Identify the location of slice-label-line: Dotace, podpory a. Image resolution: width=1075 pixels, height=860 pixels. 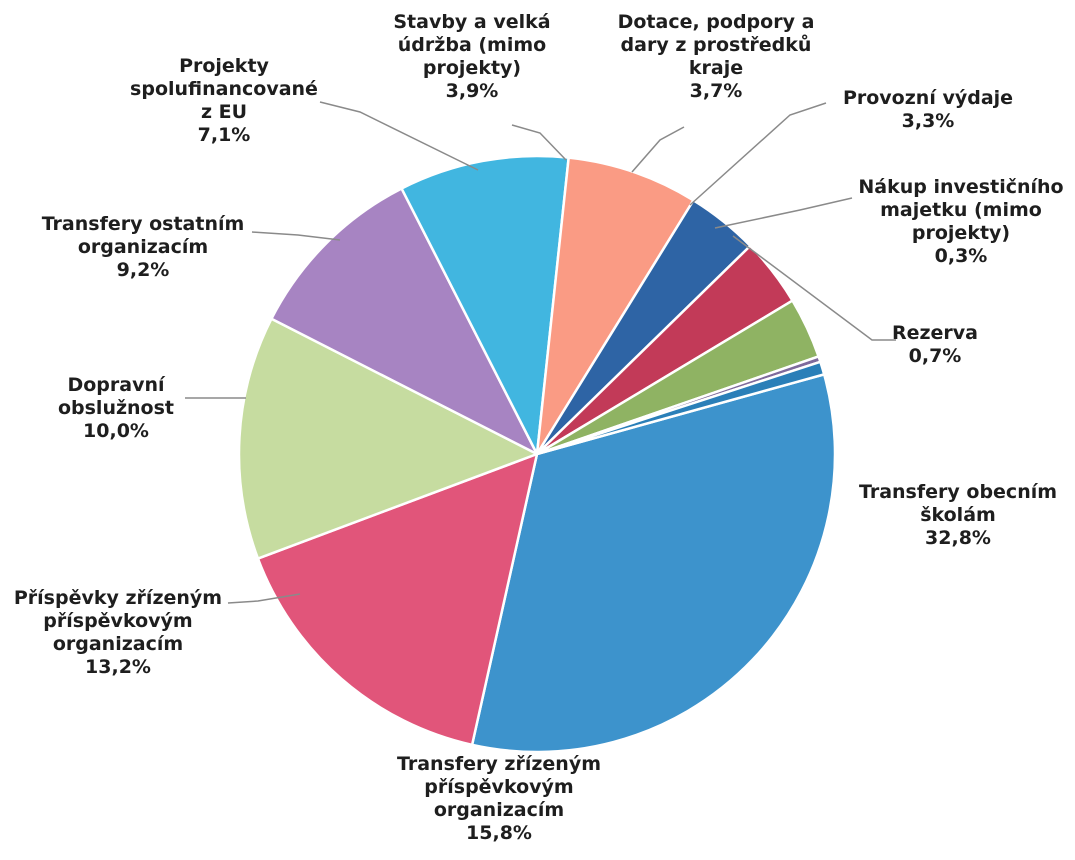
(716, 22).